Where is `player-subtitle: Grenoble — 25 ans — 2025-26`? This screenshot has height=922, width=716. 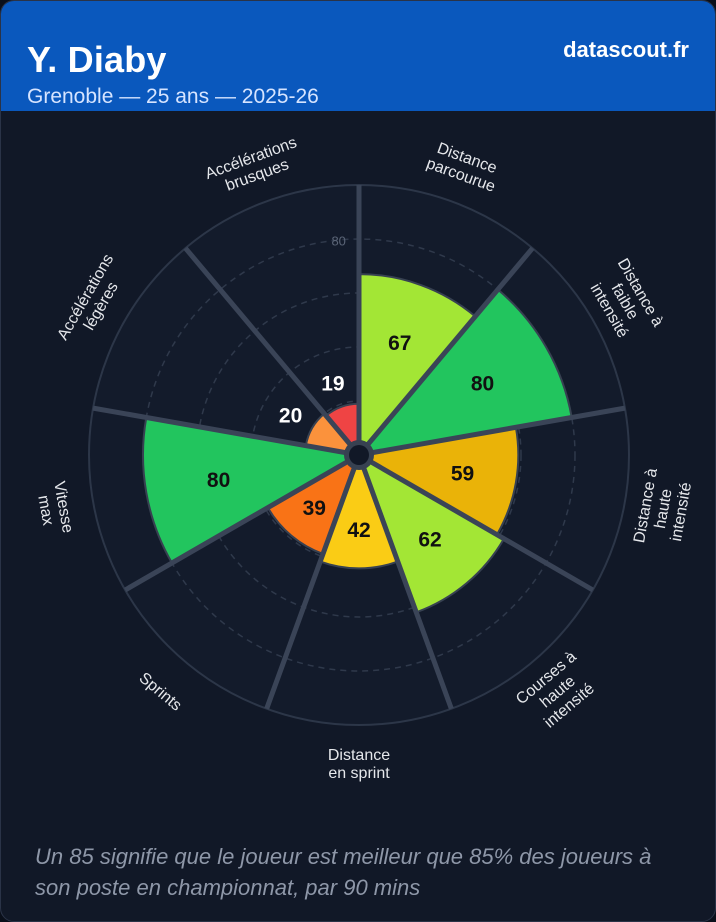
player-subtitle: Grenoble — 25 ans — 2025-26 is located at coordinates (173, 96).